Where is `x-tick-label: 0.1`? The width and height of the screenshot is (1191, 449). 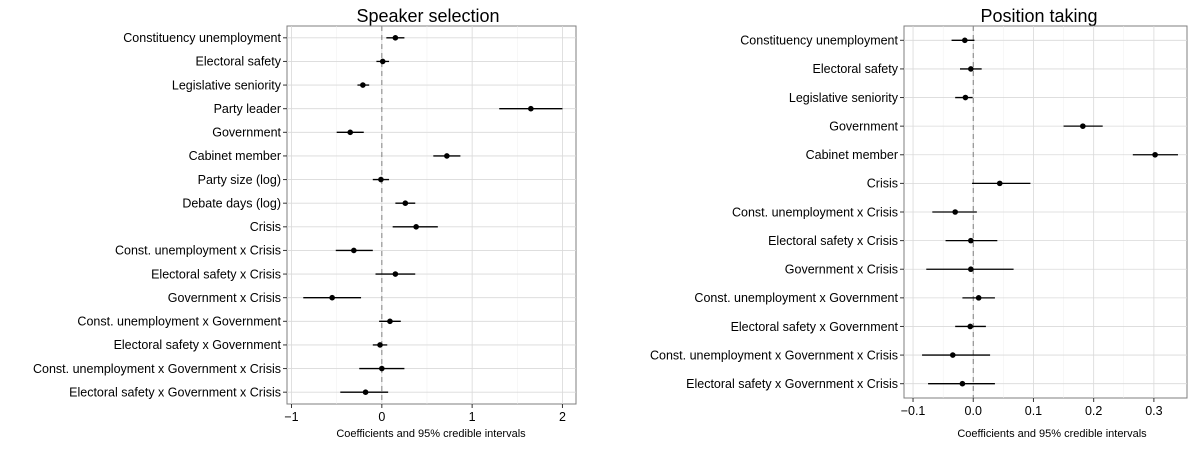
x-tick-label: 0.1 is located at coordinates (1033, 411).